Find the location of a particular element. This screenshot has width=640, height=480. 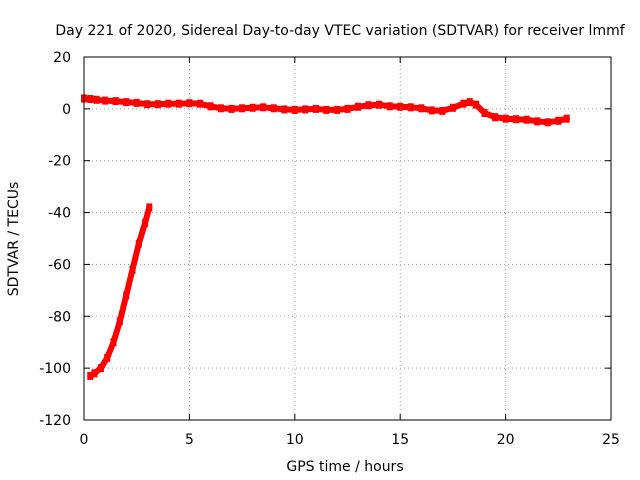

x-tick-label: 10 is located at coordinates (295, 440).